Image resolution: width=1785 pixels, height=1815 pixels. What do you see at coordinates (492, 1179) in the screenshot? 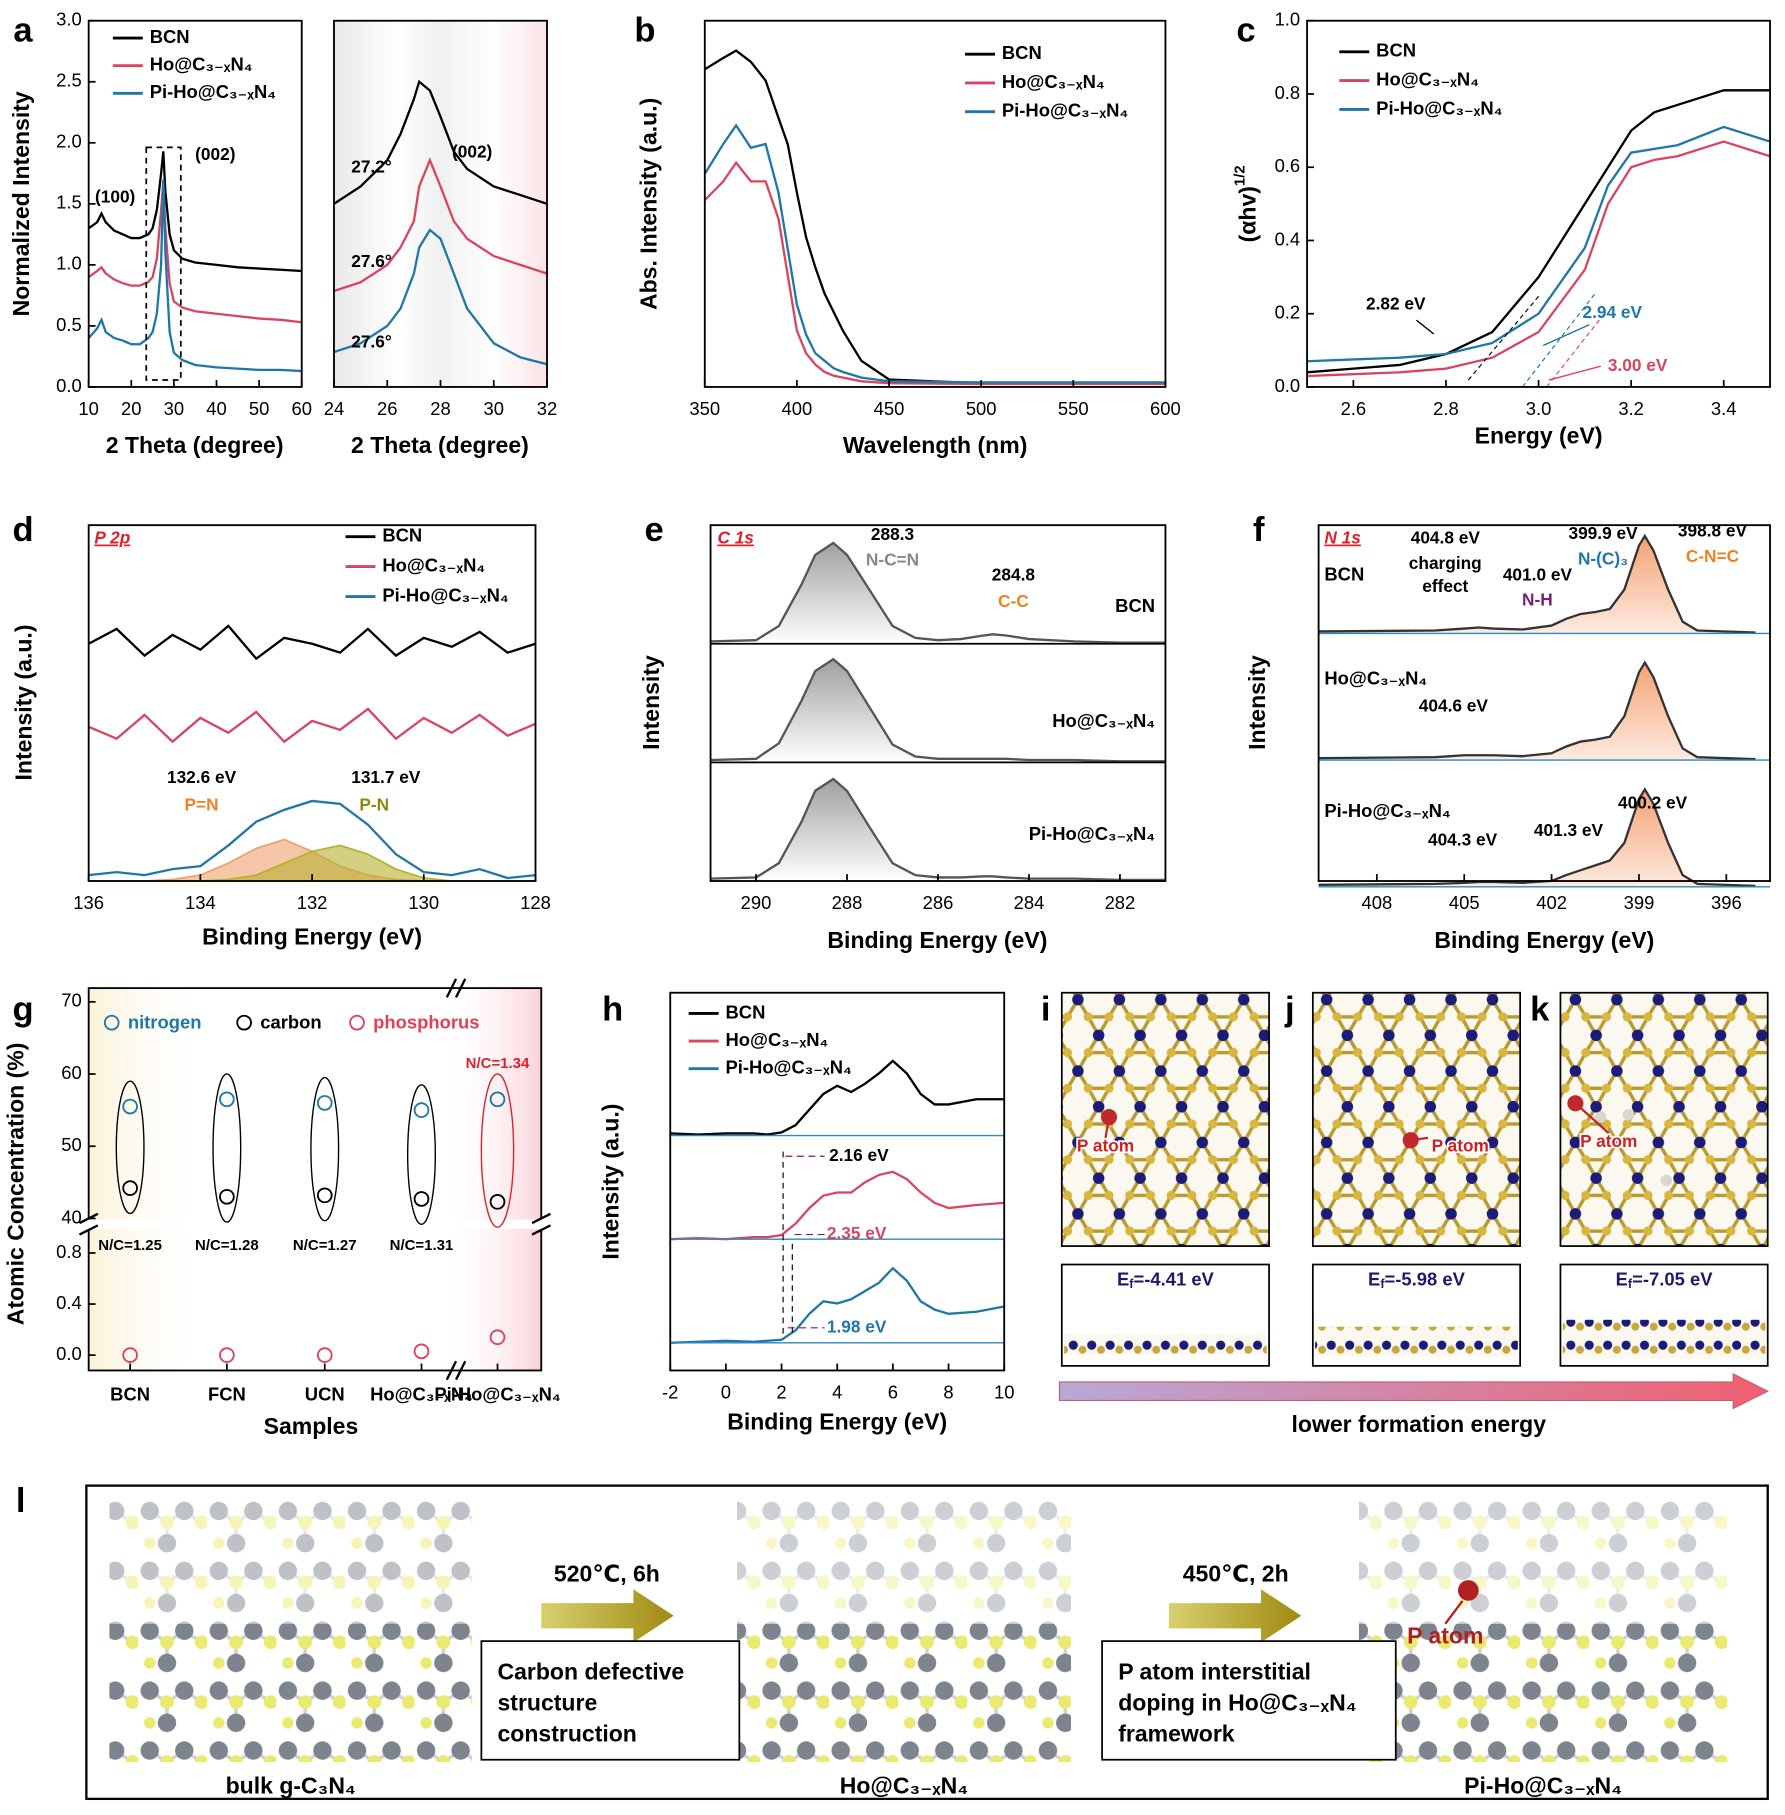
I see `background` at bounding box center [492, 1179].